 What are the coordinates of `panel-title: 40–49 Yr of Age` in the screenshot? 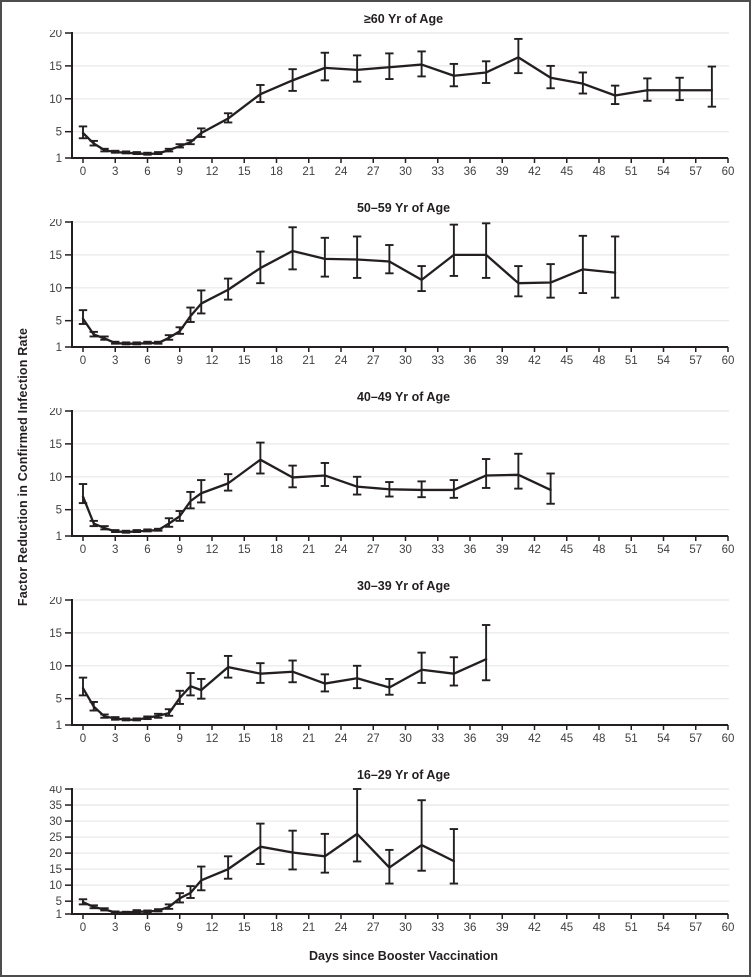 It's located at (403, 397).